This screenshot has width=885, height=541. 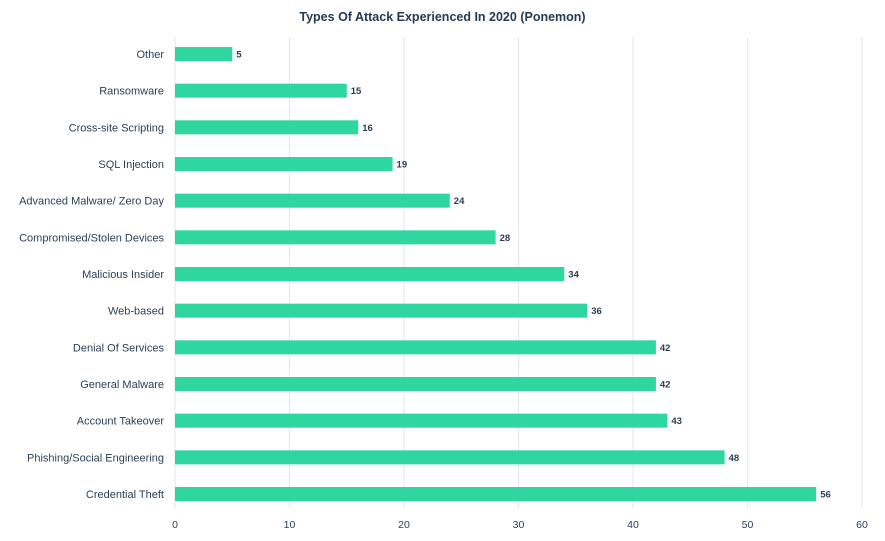 I want to click on bar-value-label: 43, so click(x=676, y=421).